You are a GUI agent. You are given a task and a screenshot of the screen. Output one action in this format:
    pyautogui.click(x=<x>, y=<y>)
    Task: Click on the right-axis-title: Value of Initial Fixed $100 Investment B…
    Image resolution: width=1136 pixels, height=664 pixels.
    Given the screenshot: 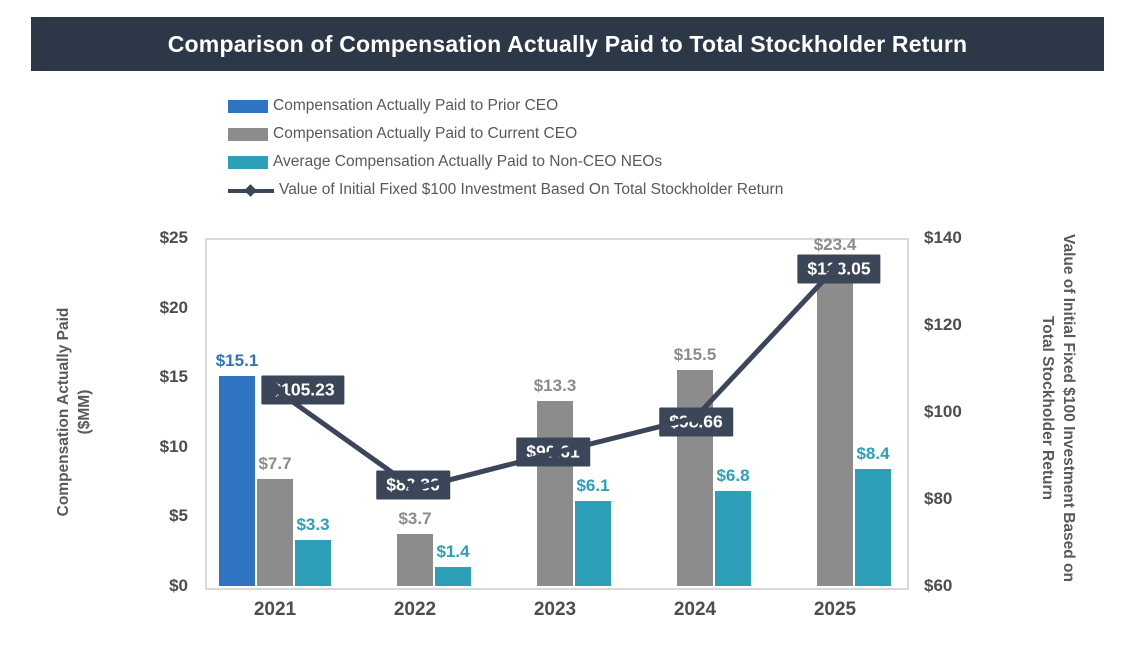 What is the action you would take?
    pyautogui.click(x=1057, y=408)
    